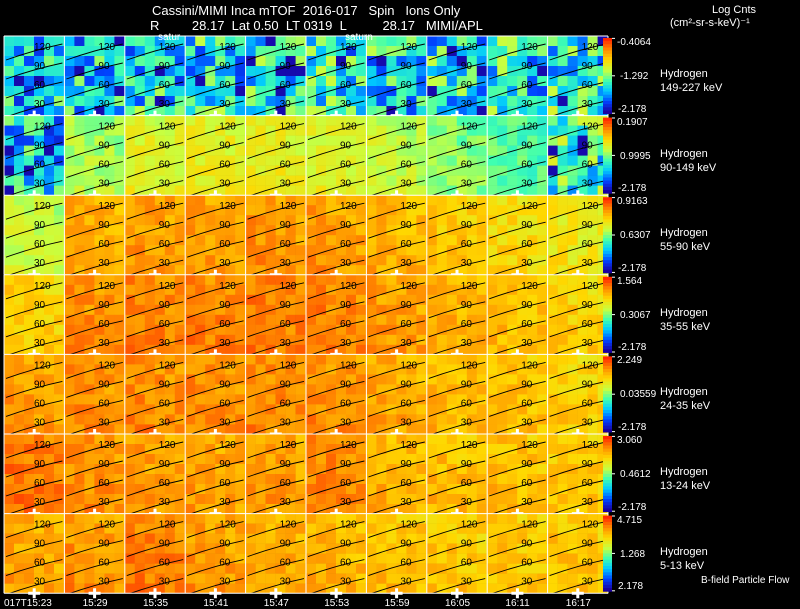  What do you see at coordinates (527, 165) in the screenshot?
I see `contour-label: 60` at bounding box center [527, 165].